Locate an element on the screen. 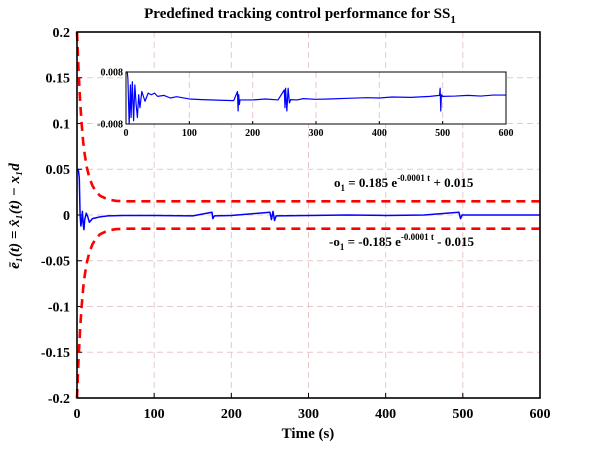 This screenshot has height=449, width=598. y-tick-label: 0 is located at coordinates (66, 216).